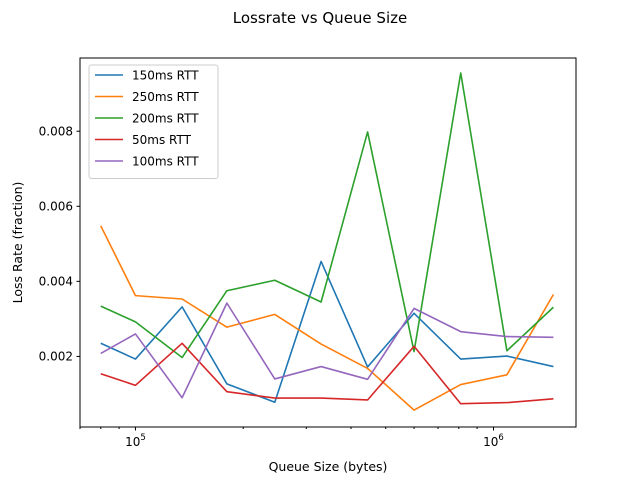 The width and height of the screenshot is (640, 480). I want to click on chart-title: Lossrate vs Queue Size, so click(320, 18).